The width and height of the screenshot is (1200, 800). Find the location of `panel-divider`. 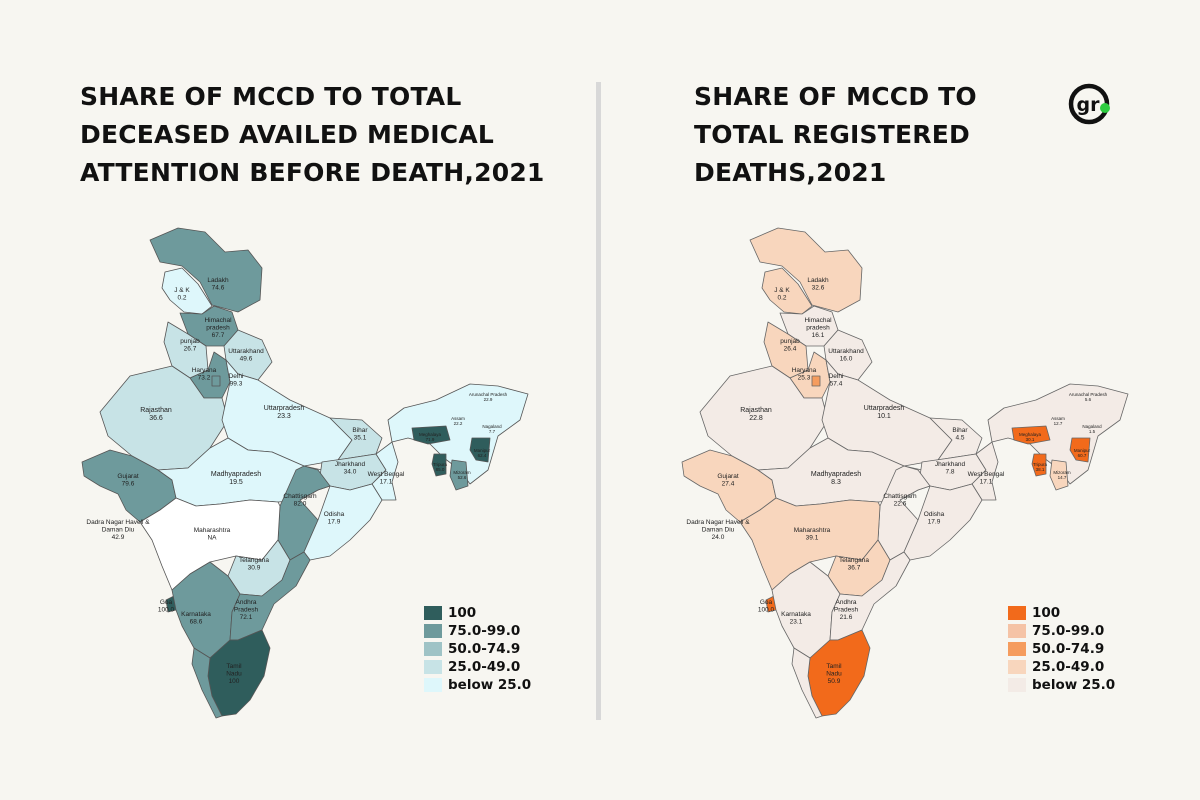

panel-divider is located at coordinates (598, 401).